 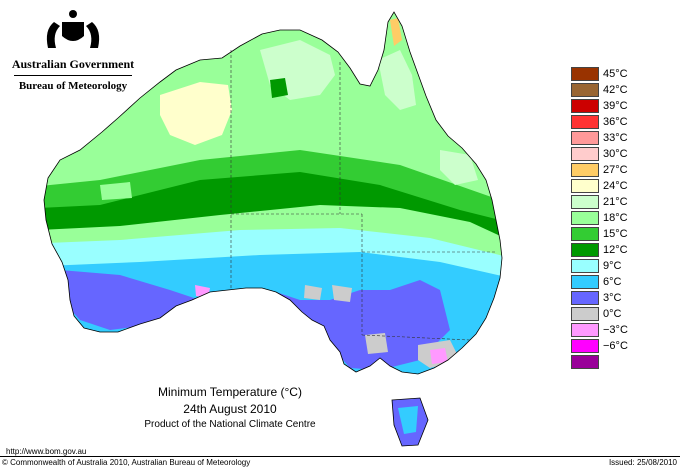 I want to click on legend-item: 33°C, so click(x=599, y=138).